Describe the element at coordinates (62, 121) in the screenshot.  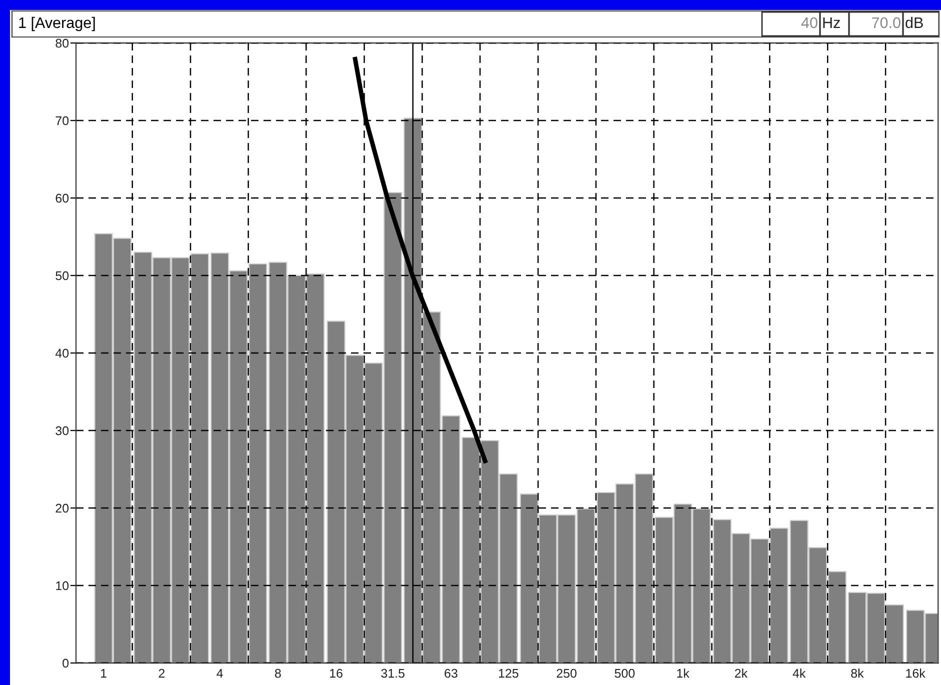
I see `y-tick-label: 70` at that location.